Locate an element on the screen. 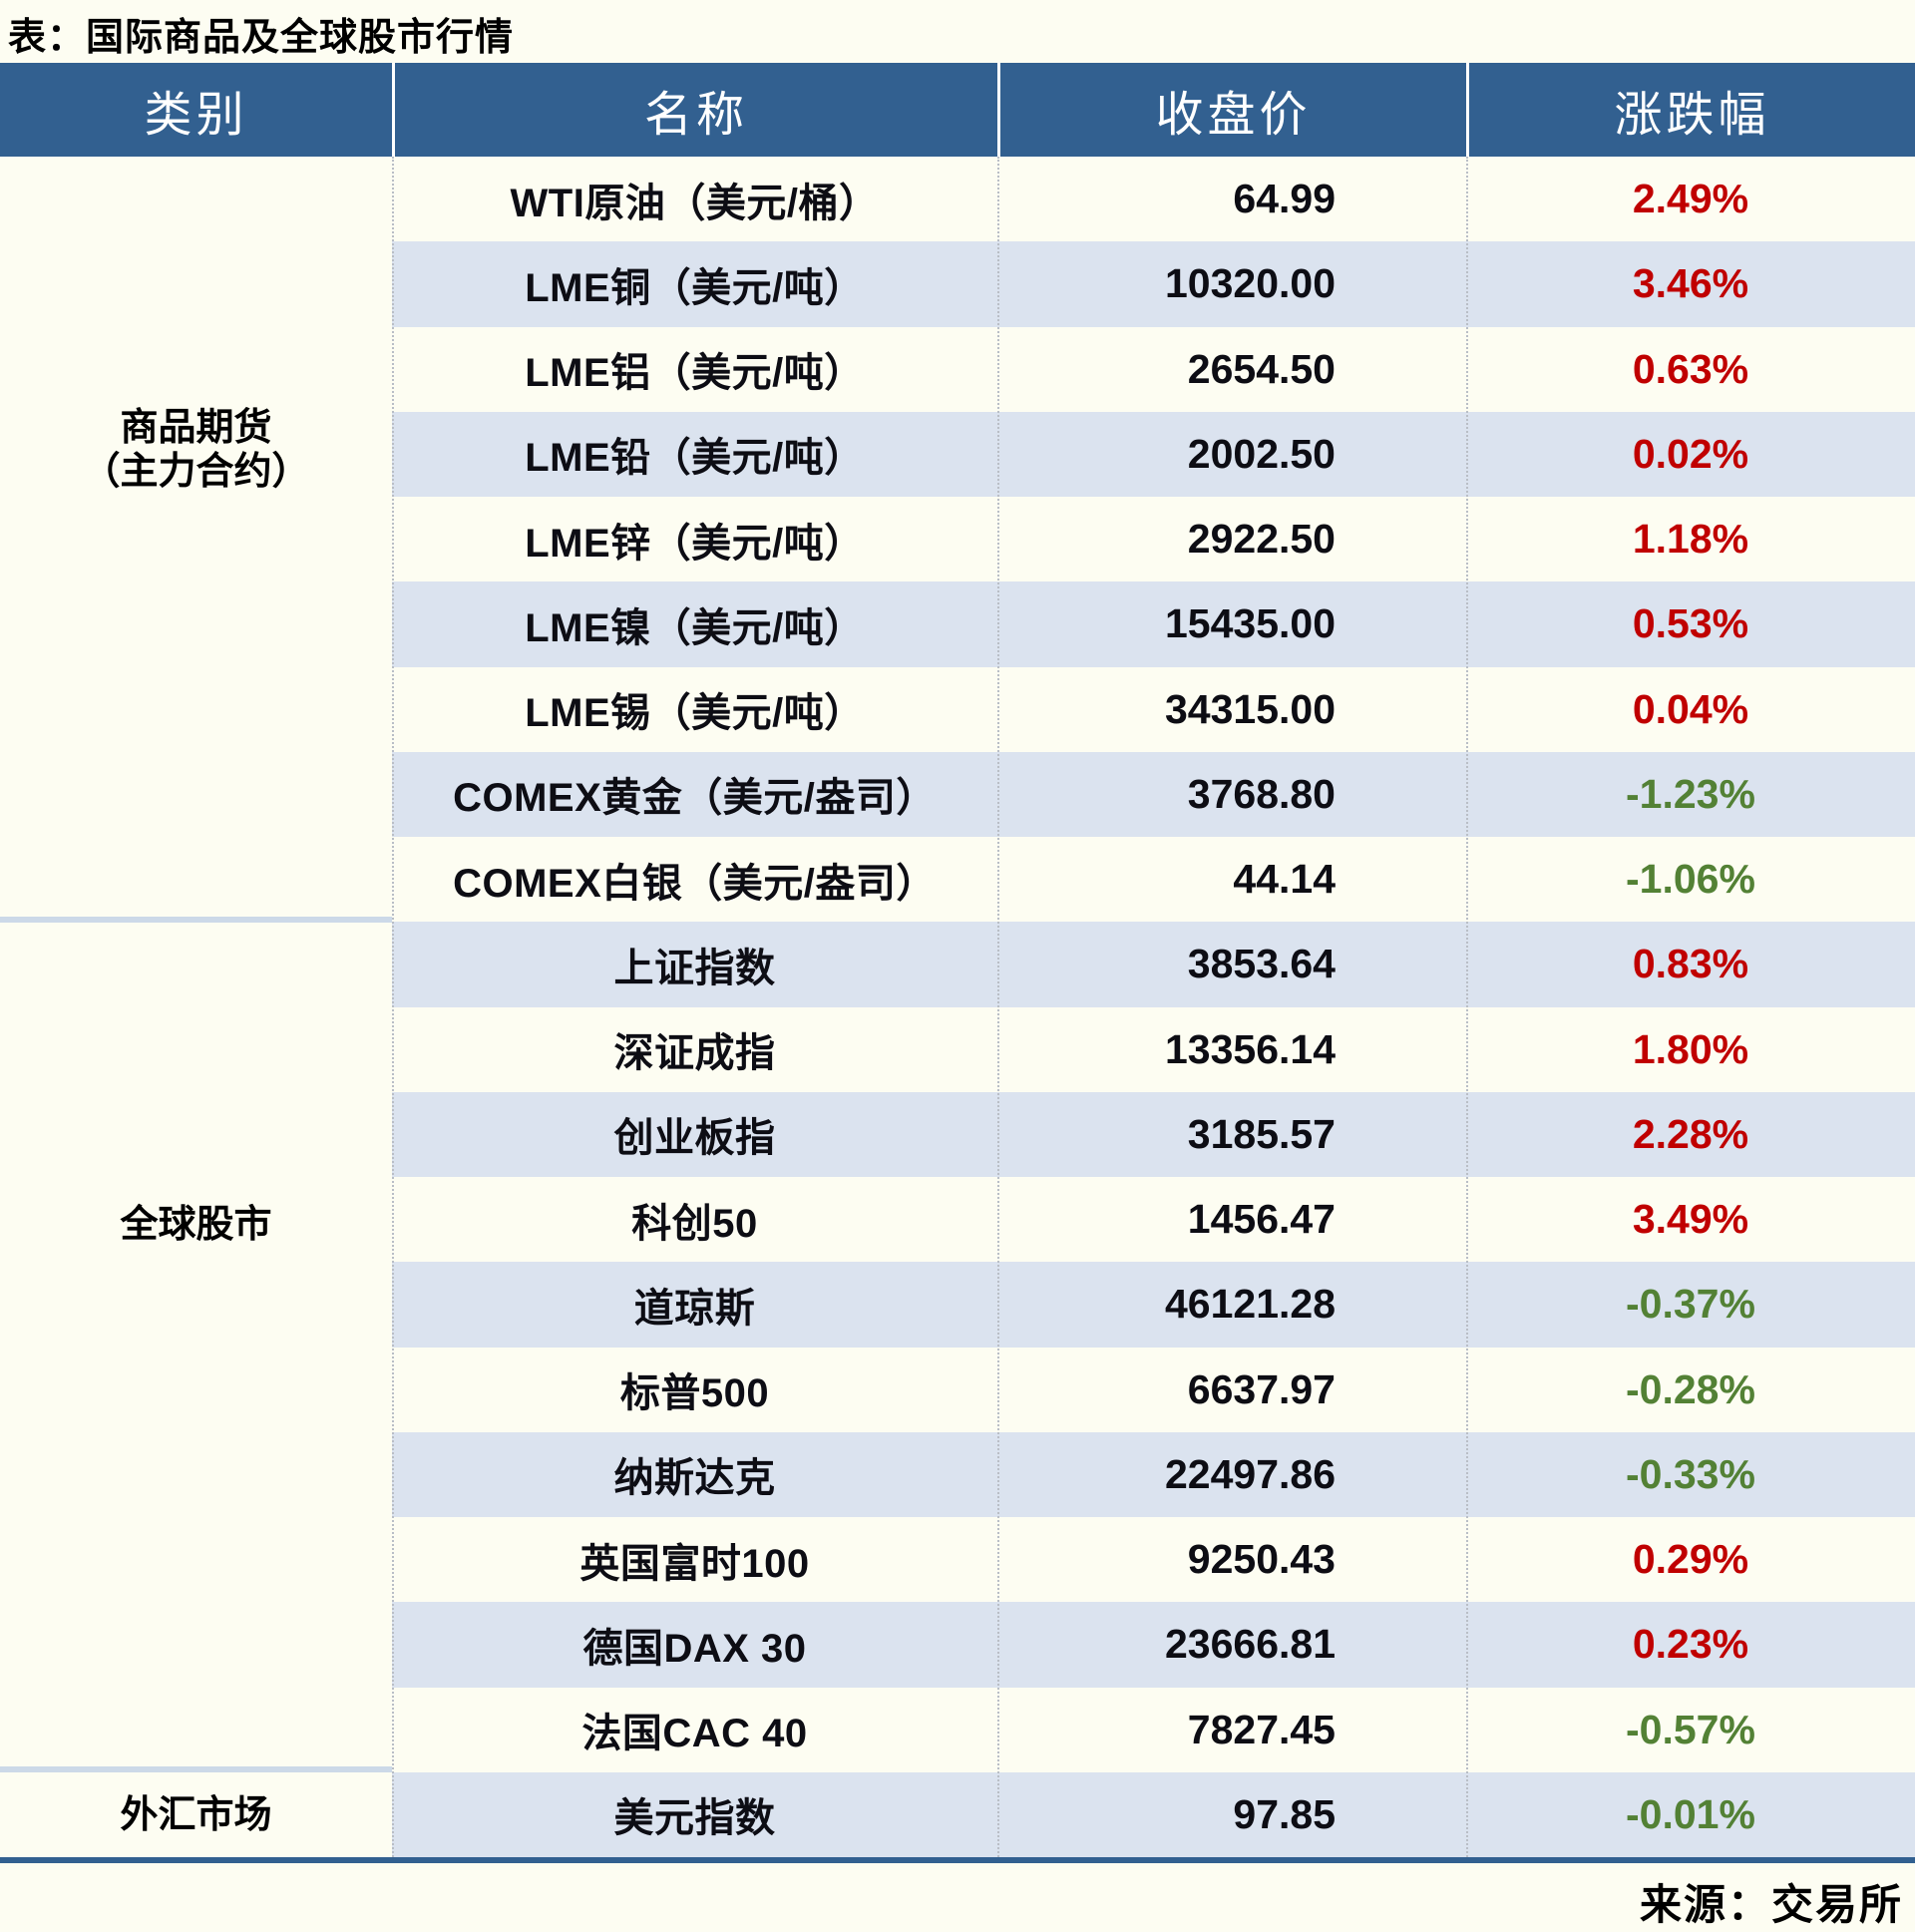 The image size is (1915, 1932). category-label-fx-market: 外汇市场 is located at coordinates (196, 1815).